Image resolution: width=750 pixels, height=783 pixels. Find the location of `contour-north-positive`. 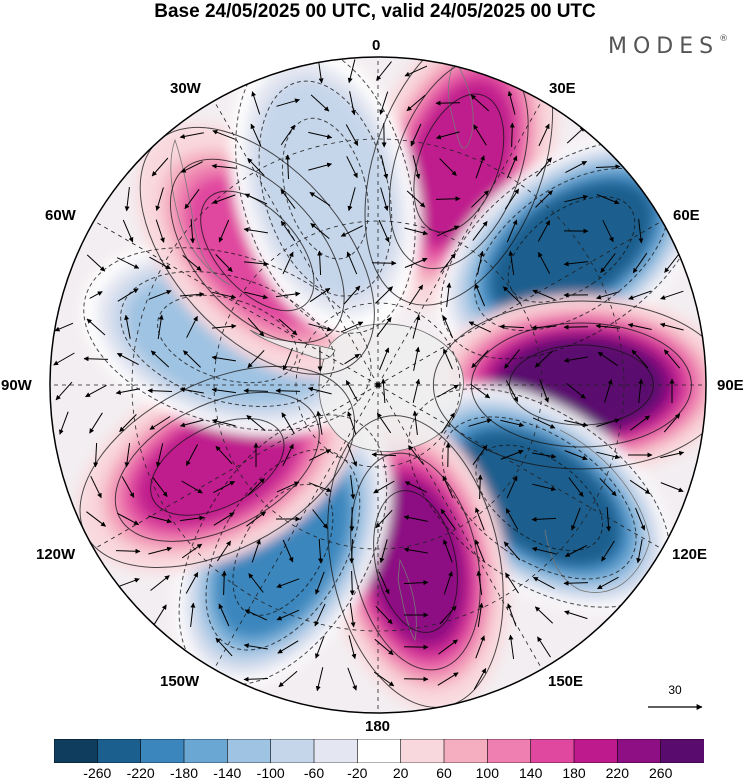

contour-north-positive is located at coordinates (459, 181).